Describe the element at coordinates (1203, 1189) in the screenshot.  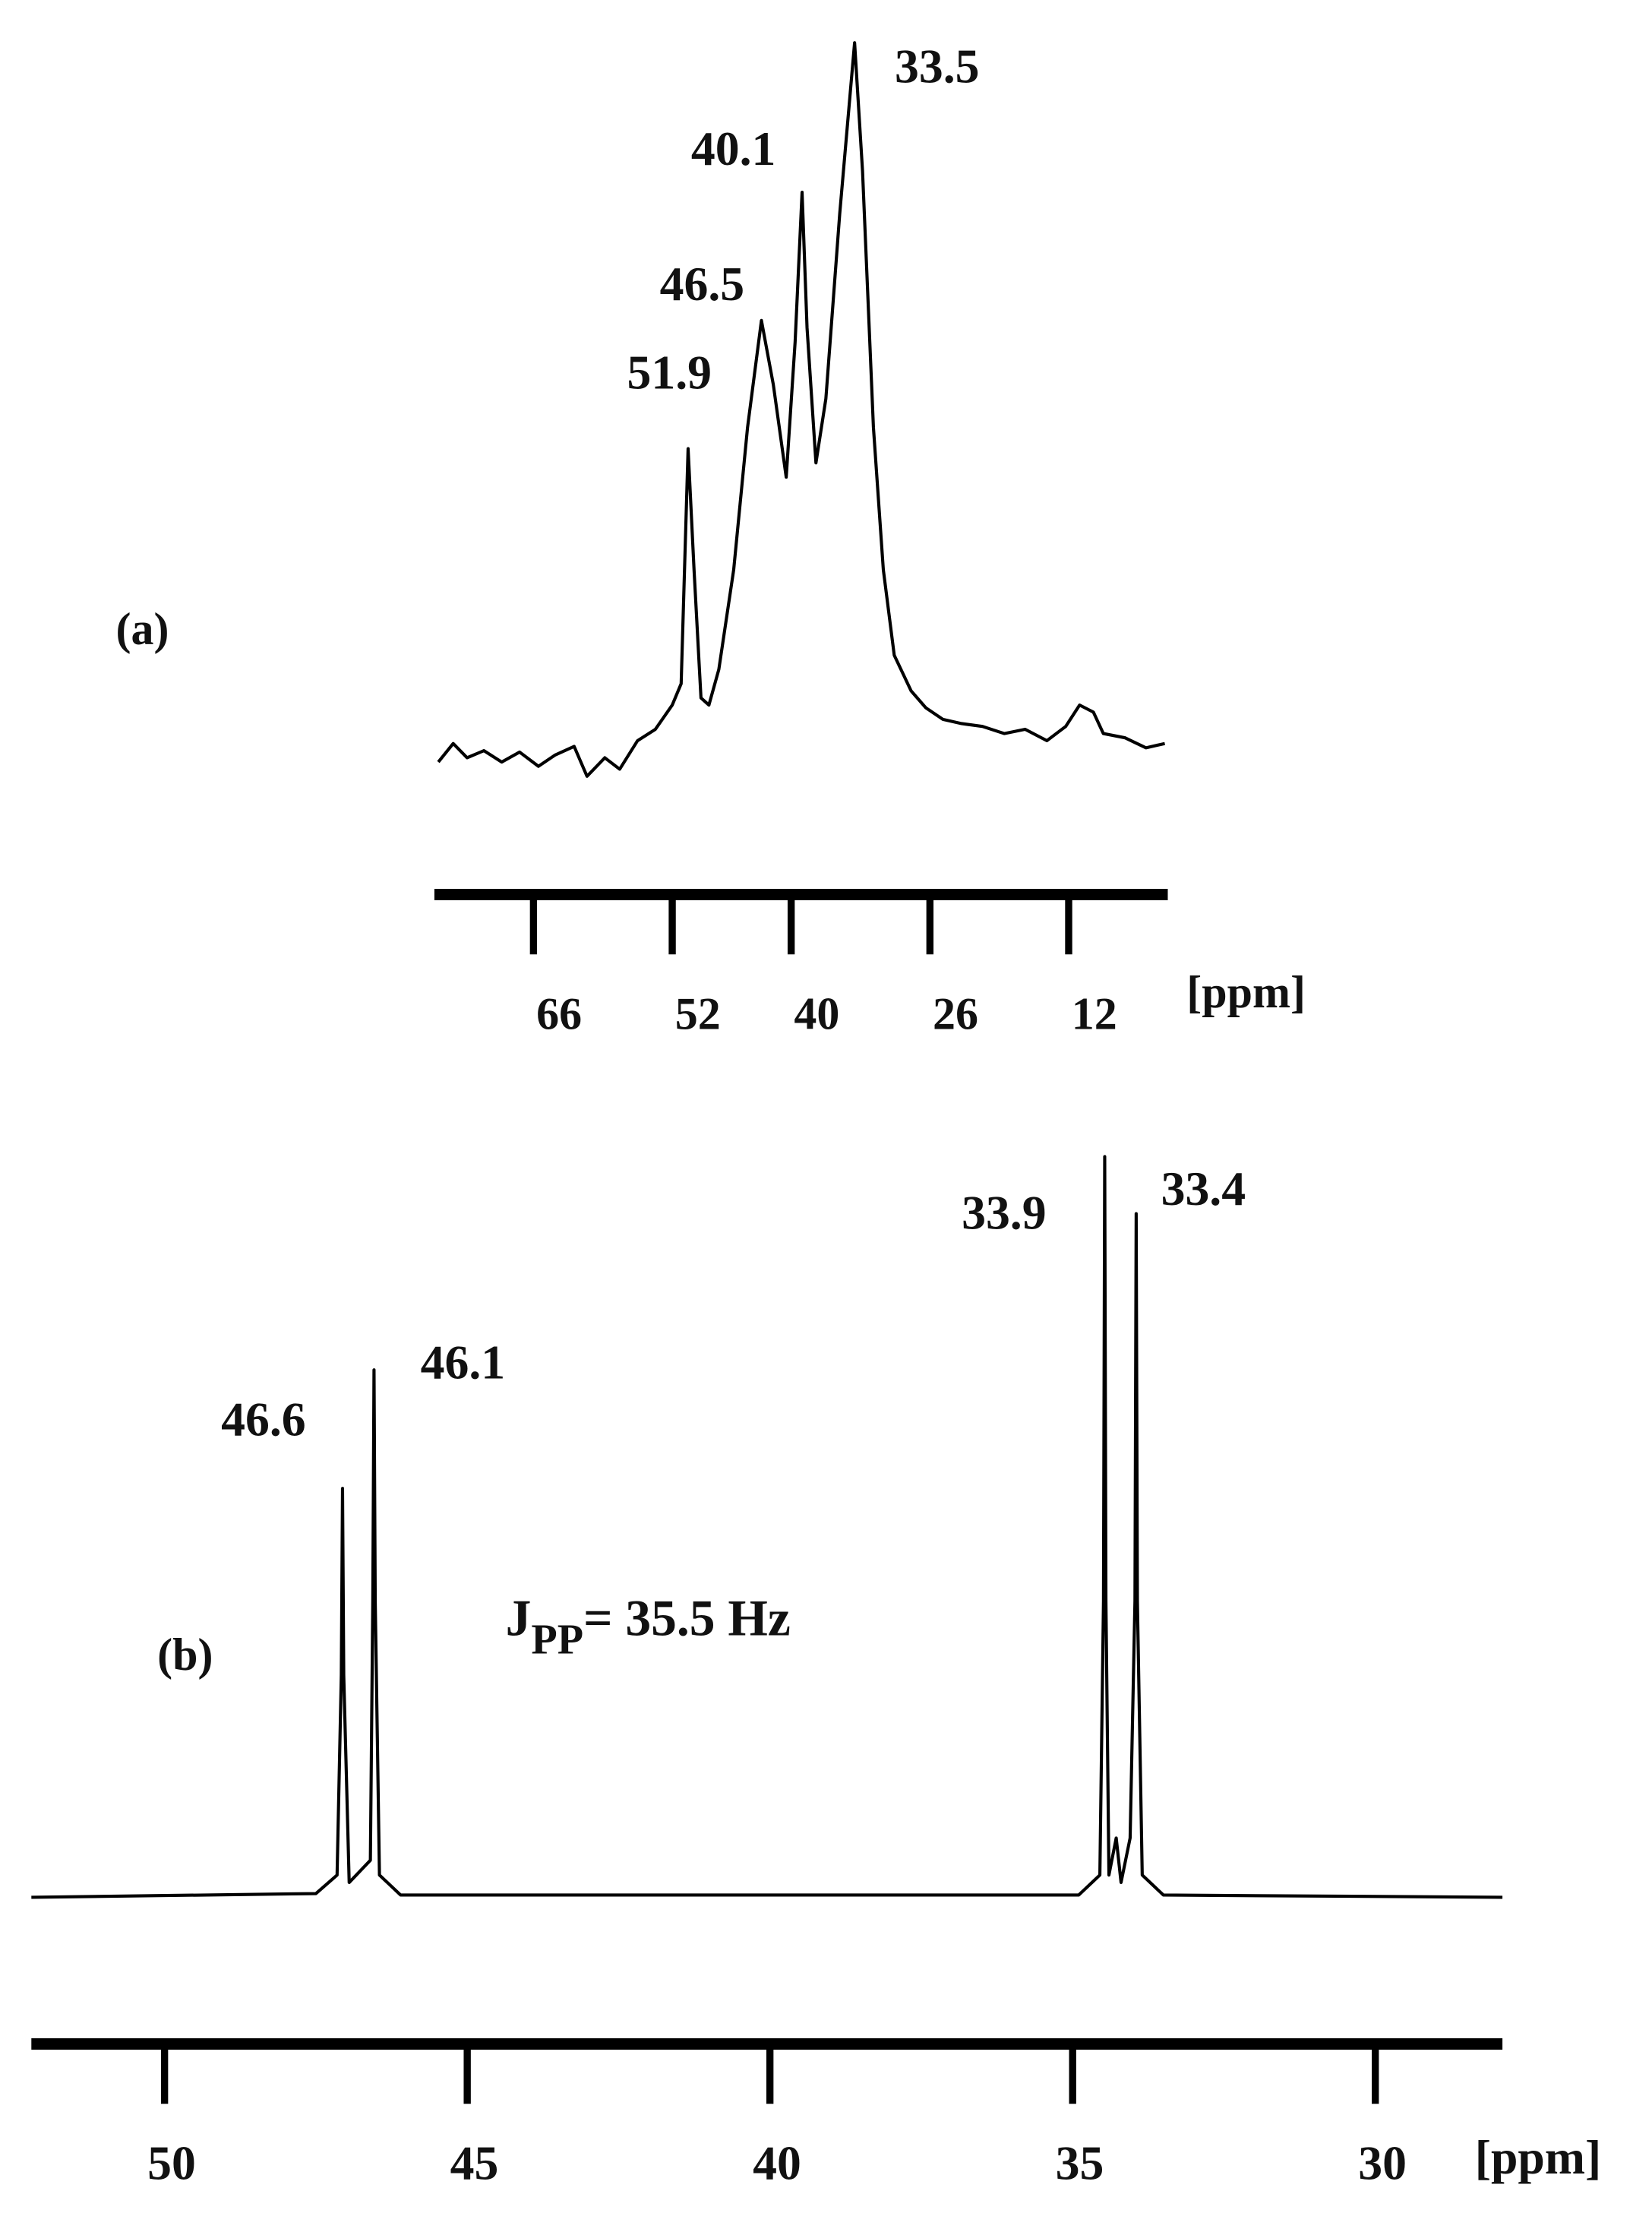
I see `peak-label: 33.4` at that location.